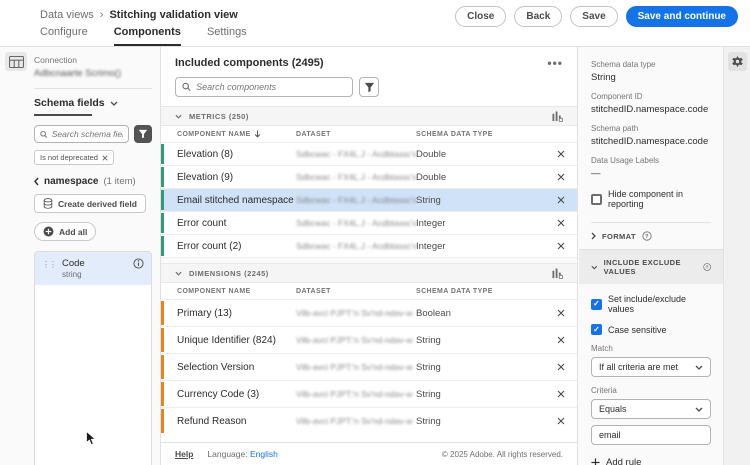  What do you see at coordinates (651, 409) in the screenshot?
I see `criteria-operator-select: Equals` at bounding box center [651, 409].